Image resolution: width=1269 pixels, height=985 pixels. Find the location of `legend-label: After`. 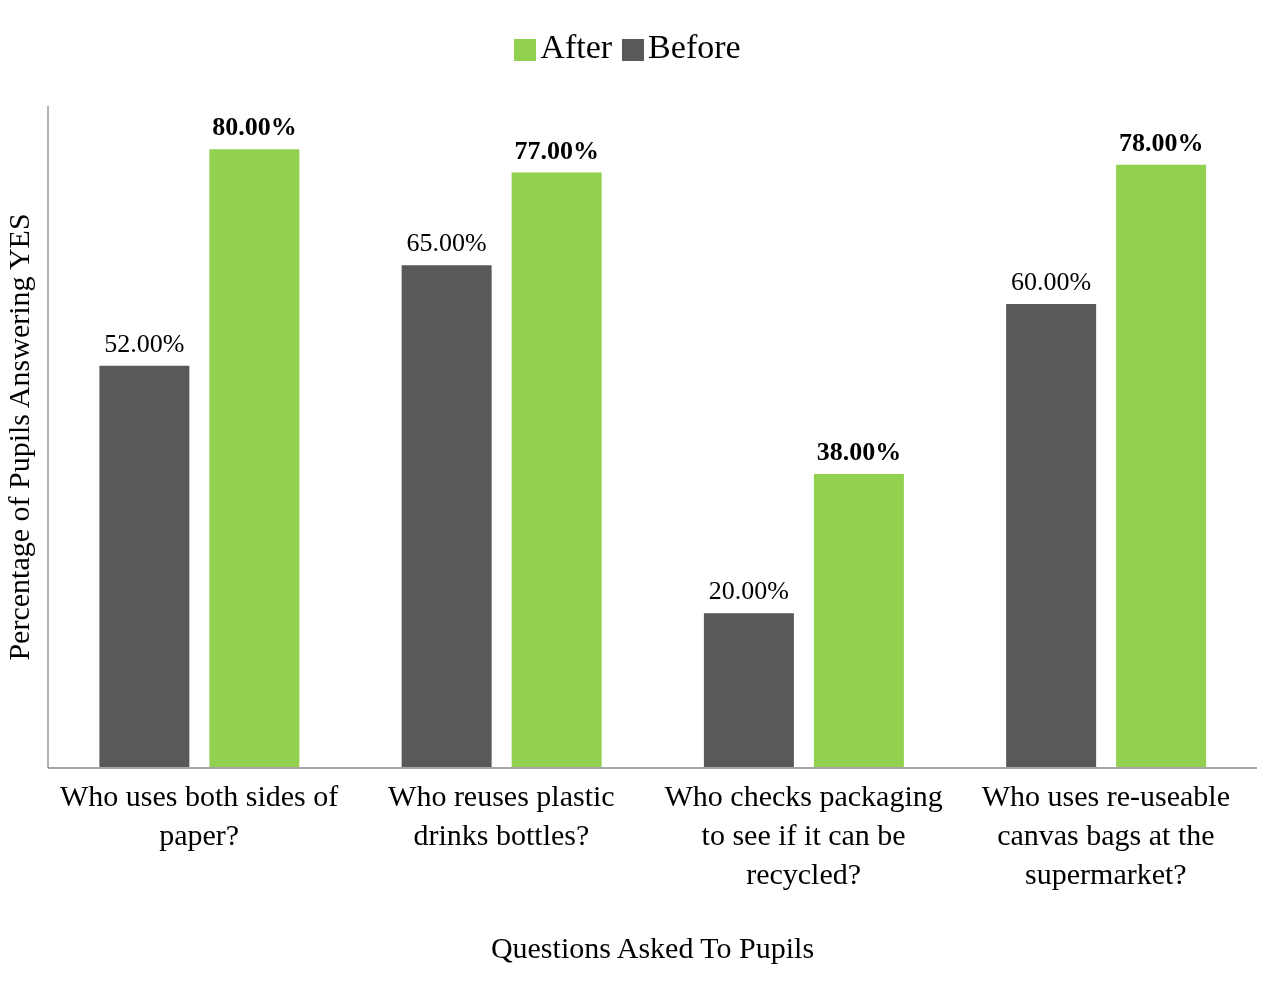

legend-label: After is located at coordinates (576, 46).